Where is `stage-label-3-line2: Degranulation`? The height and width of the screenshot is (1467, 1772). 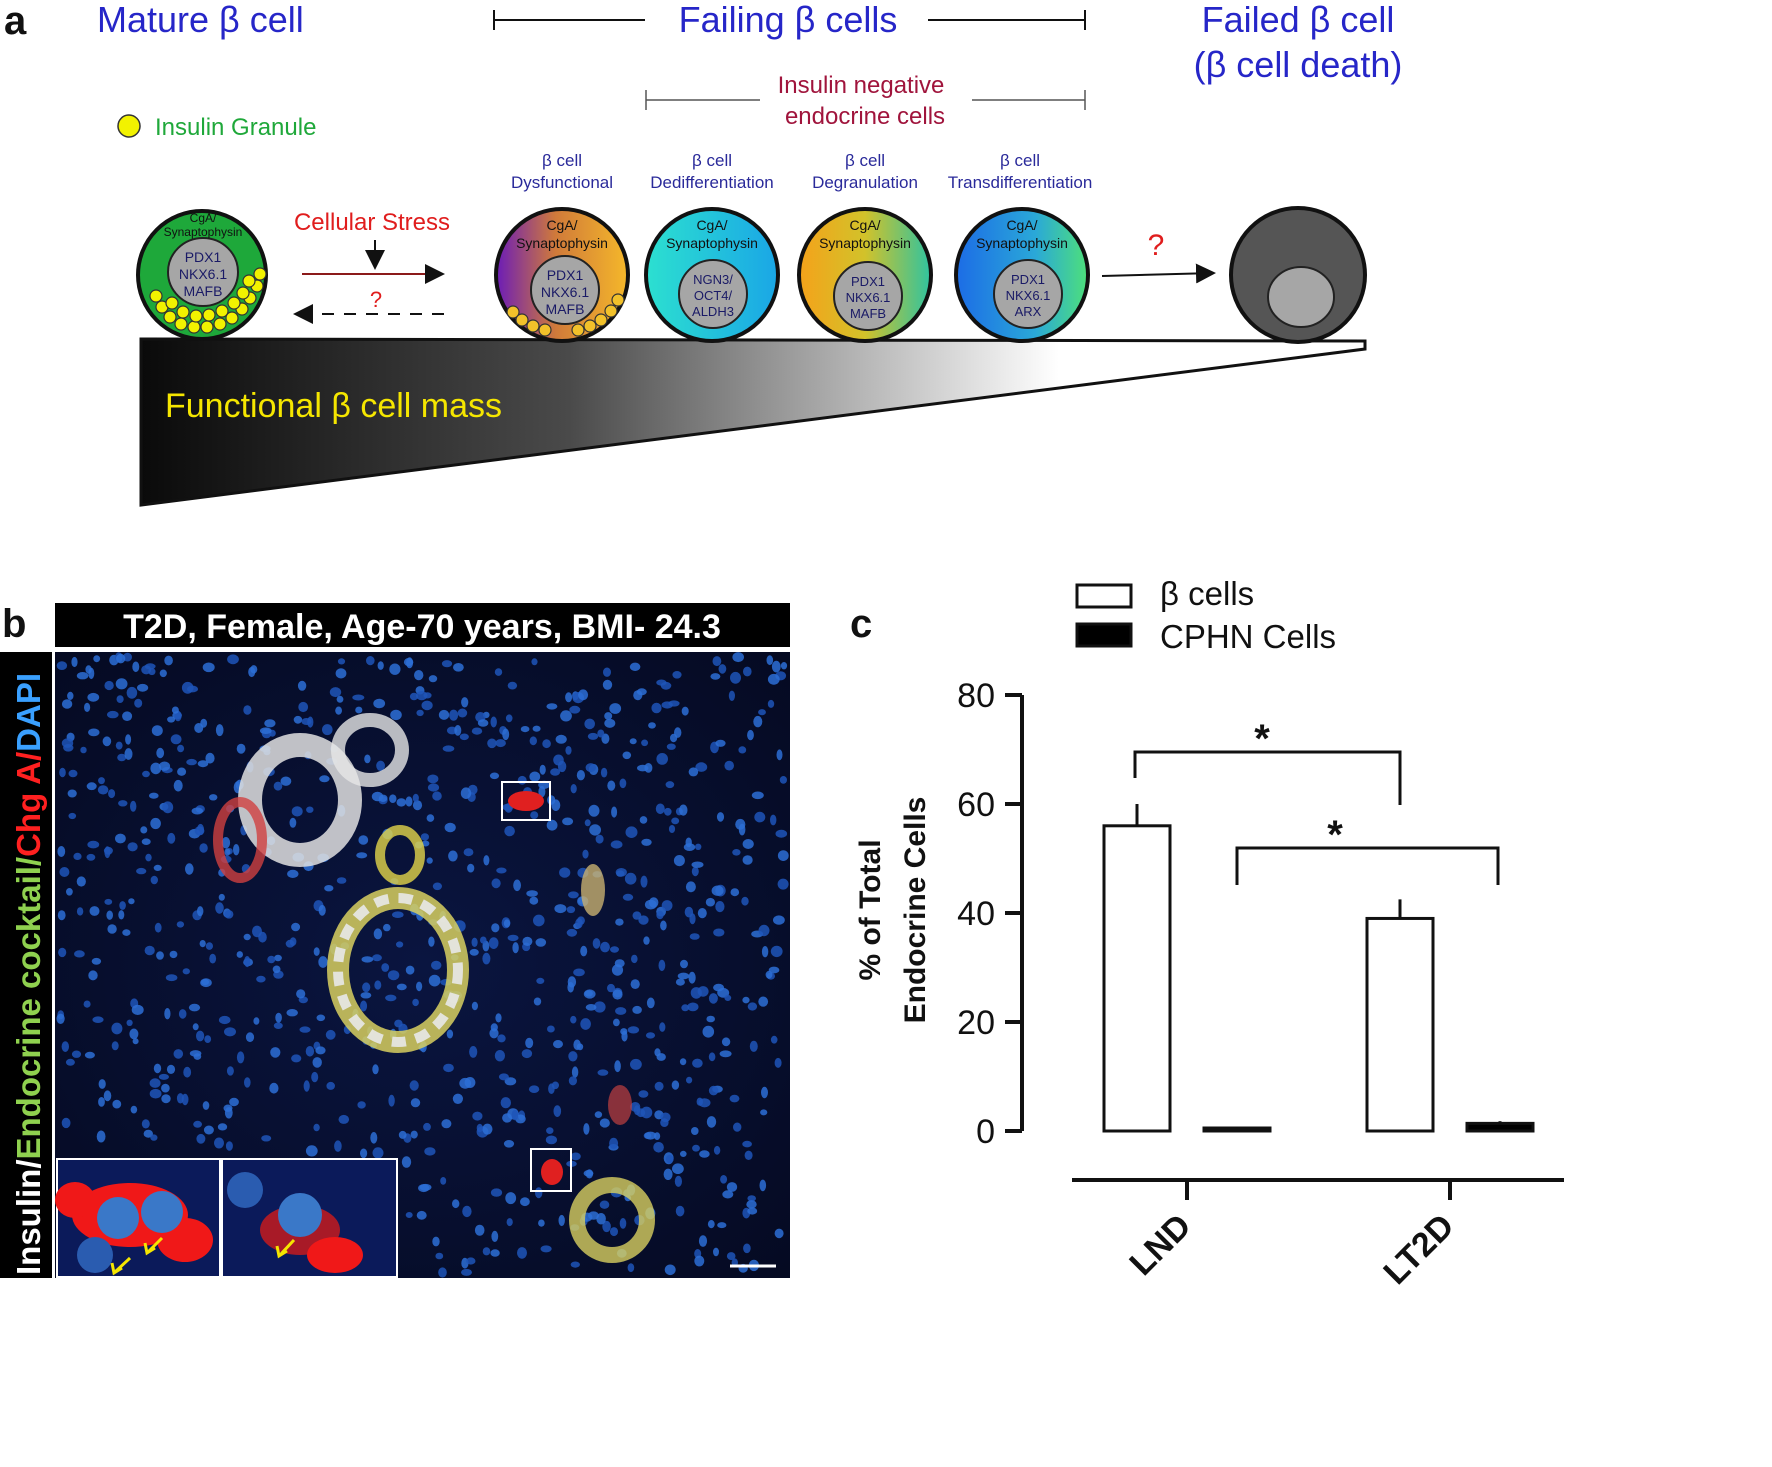
stage-label-3-line2: Degranulation is located at coordinates (865, 182).